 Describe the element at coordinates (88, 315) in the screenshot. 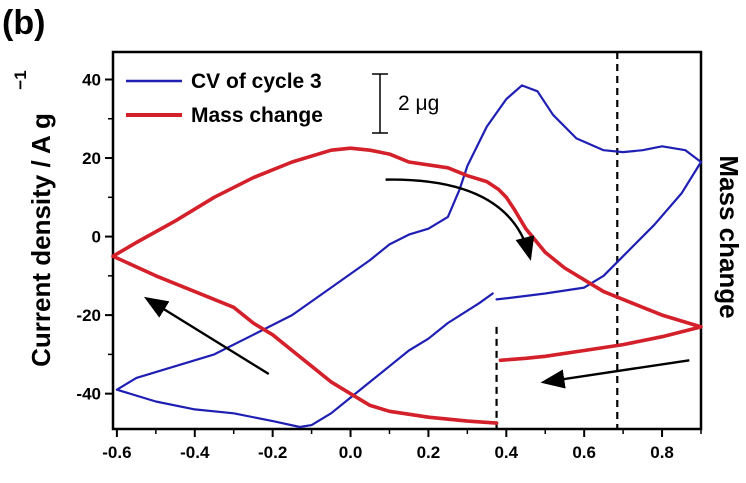

I see `y-tick-label: -20` at that location.